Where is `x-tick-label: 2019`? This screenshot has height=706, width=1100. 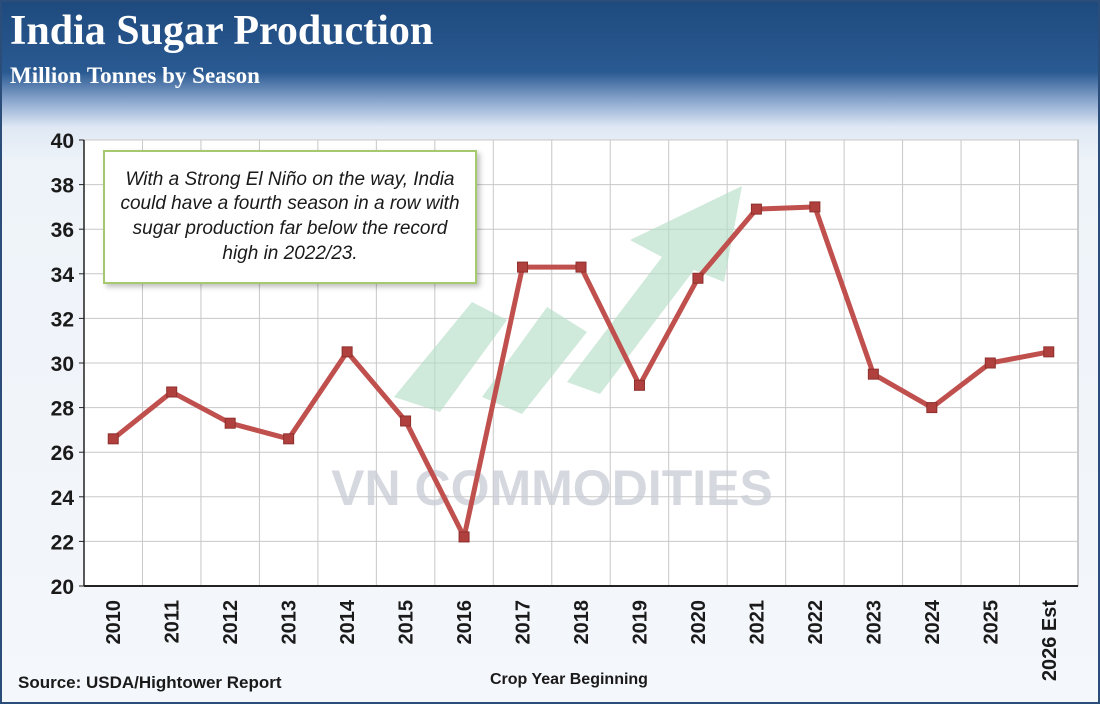 x-tick-label: 2019 is located at coordinates (640, 622).